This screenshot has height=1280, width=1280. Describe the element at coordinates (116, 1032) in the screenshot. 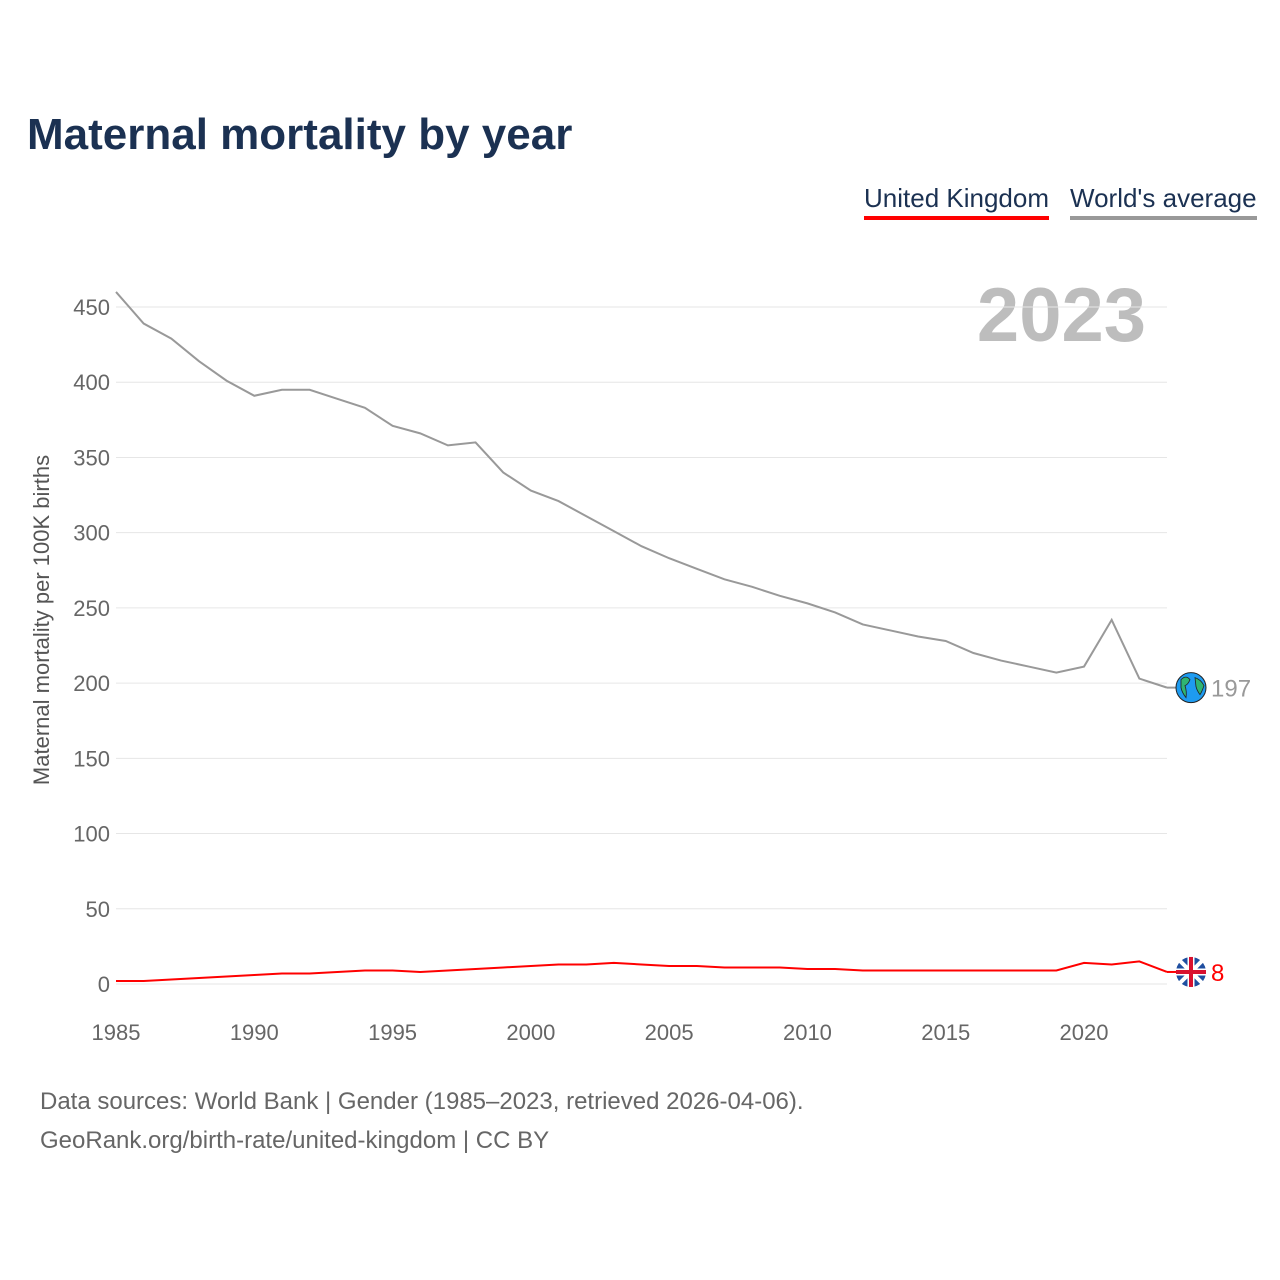

I see `x-tick-label: 1985` at that location.